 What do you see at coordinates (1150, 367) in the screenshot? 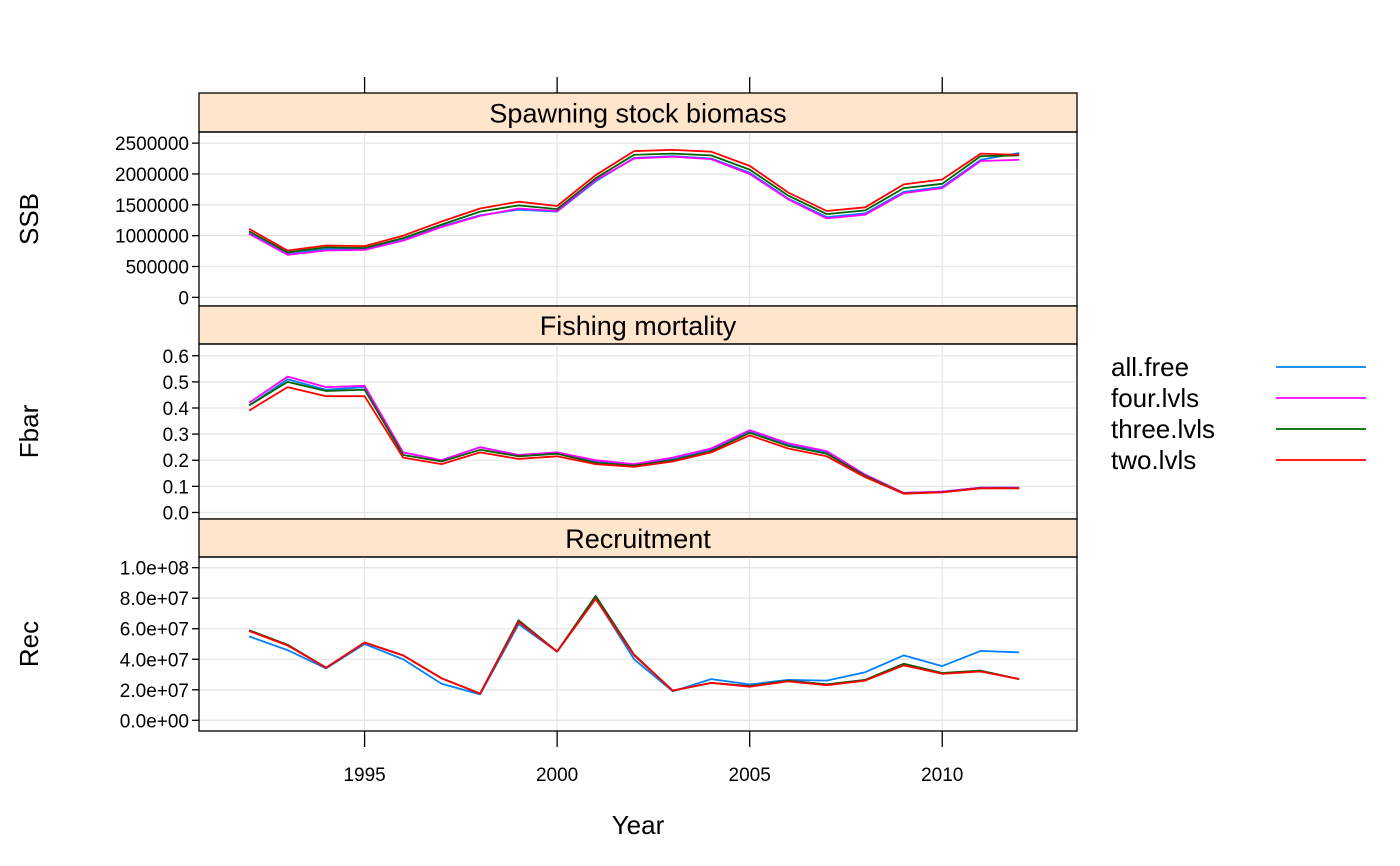
I see `legend-label: all.free` at bounding box center [1150, 367].